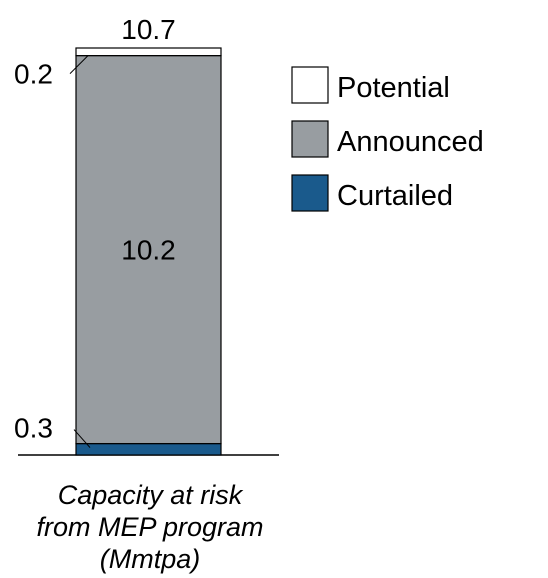 The width and height of the screenshot is (548, 578). What do you see at coordinates (148, 449) in the screenshot?
I see `bar-segment-curtailed` at bounding box center [148, 449].